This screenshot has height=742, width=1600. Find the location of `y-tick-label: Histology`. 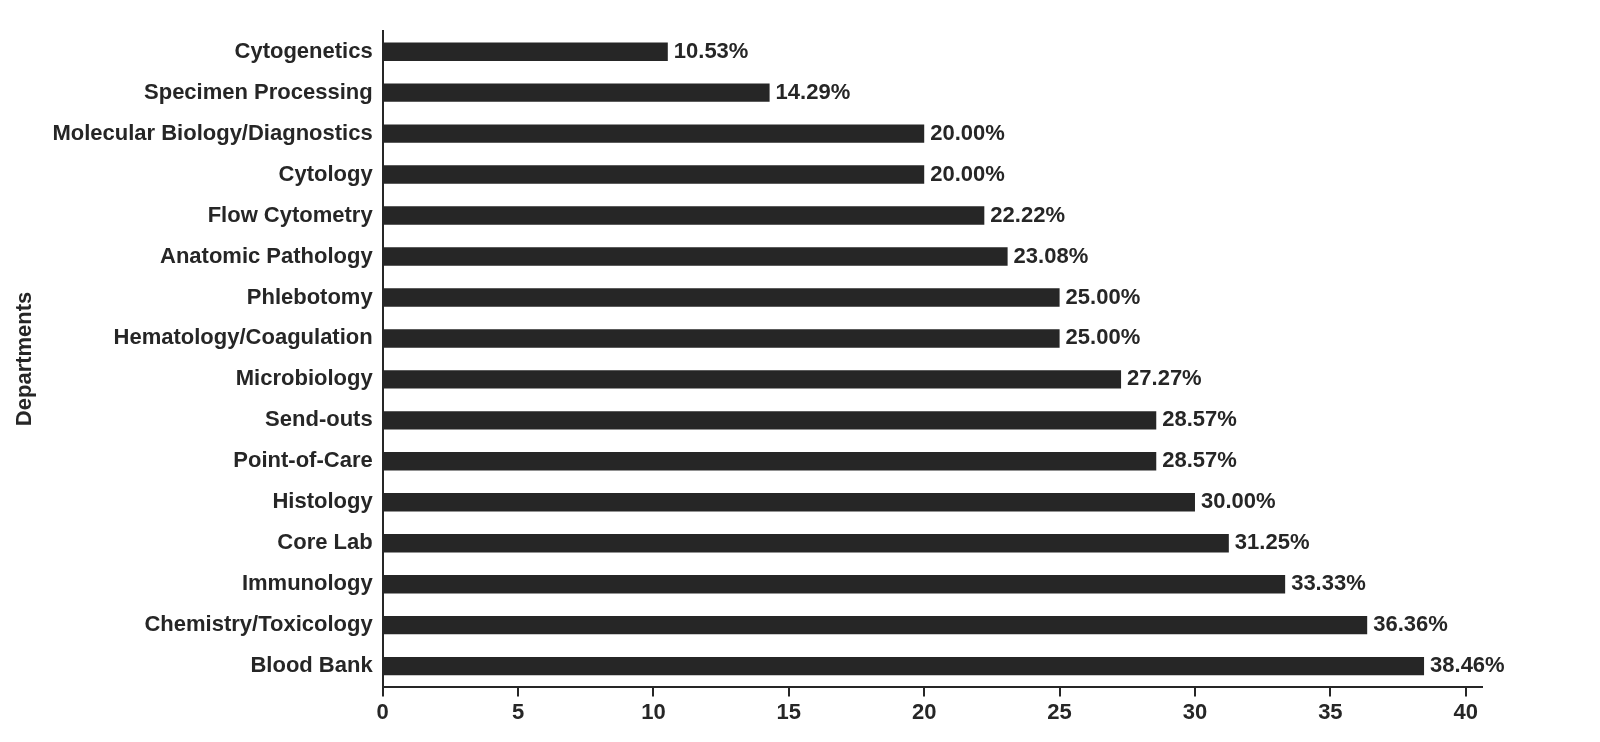

y-tick-label: Histology is located at coordinates (323, 501).